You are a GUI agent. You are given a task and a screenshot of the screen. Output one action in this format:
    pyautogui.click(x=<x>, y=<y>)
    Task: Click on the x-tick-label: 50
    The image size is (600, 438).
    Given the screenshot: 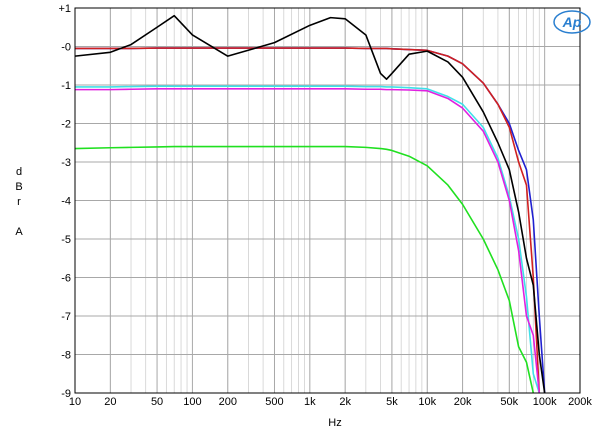 What is the action you would take?
    pyautogui.click(x=157, y=402)
    